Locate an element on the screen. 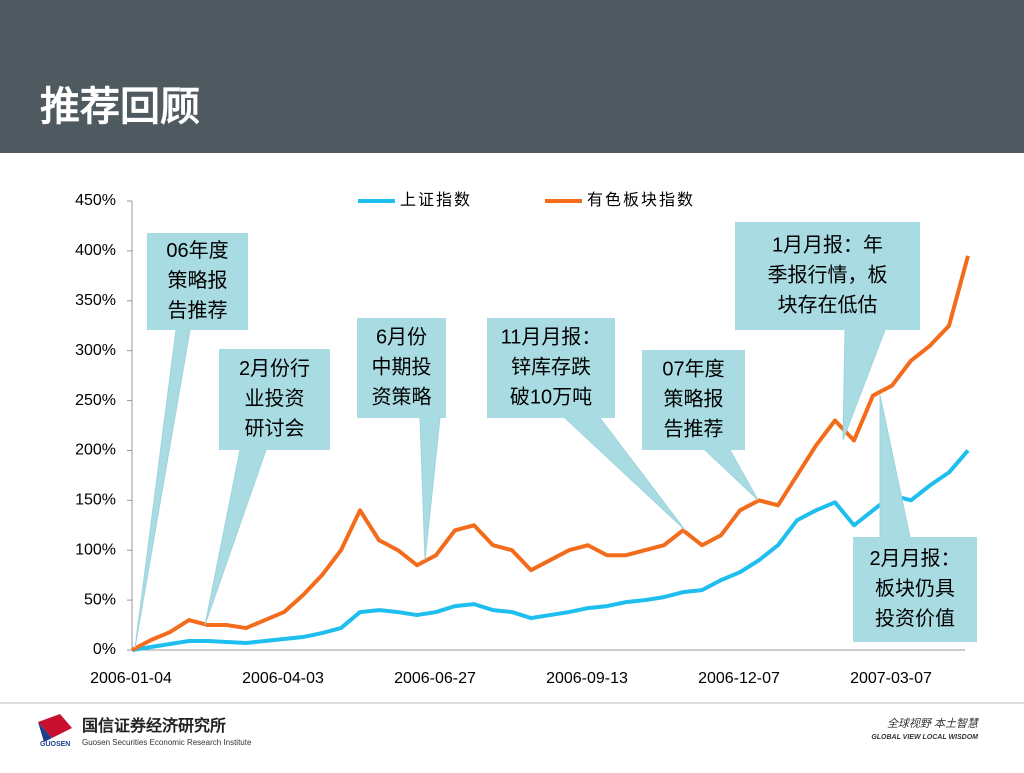 The height and width of the screenshot is (773, 1024). x-tick-label: 2006-12-07 is located at coordinates (739, 678).